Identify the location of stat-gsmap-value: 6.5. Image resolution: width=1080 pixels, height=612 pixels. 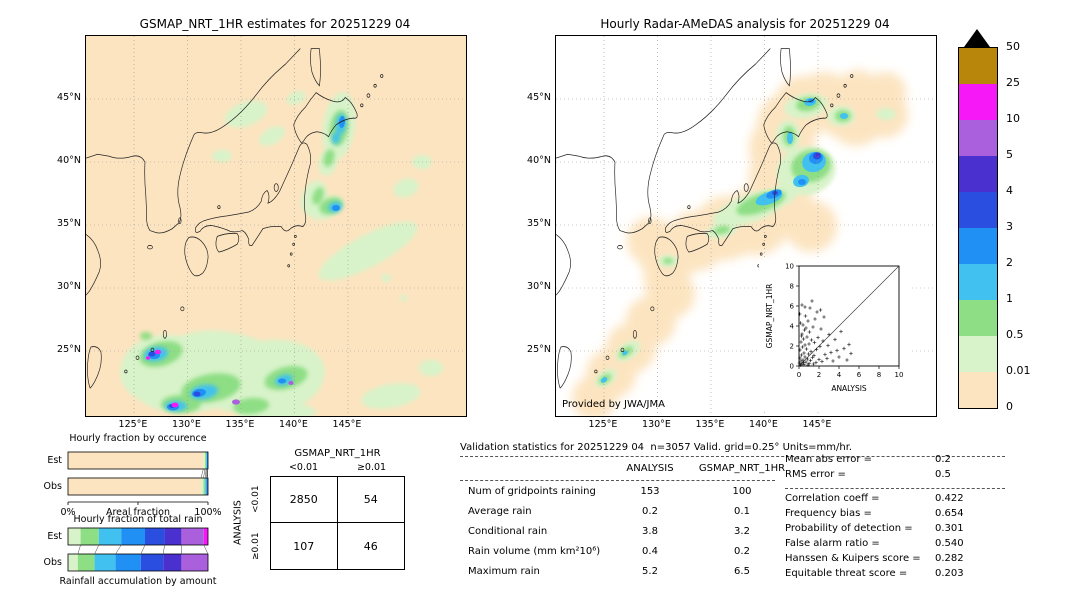
(742, 571).